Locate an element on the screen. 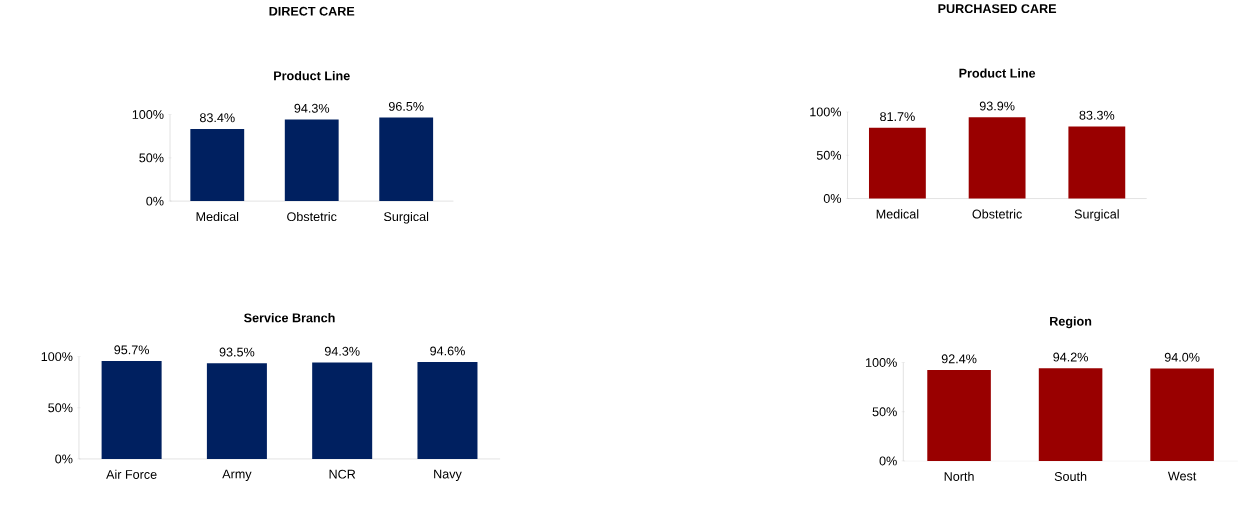 The height and width of the screenshot is (511, 1238). data-label: 94.0% is located at coordinates (1182, 357).